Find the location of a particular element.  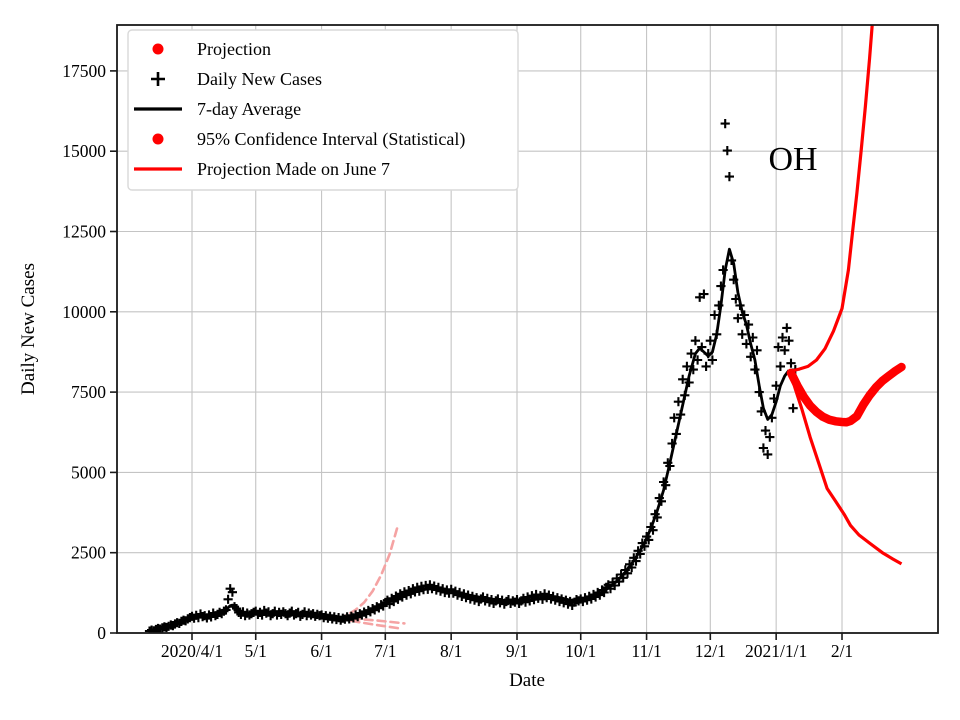

june7-projection-lower-line is located at coordinates (370, 624).